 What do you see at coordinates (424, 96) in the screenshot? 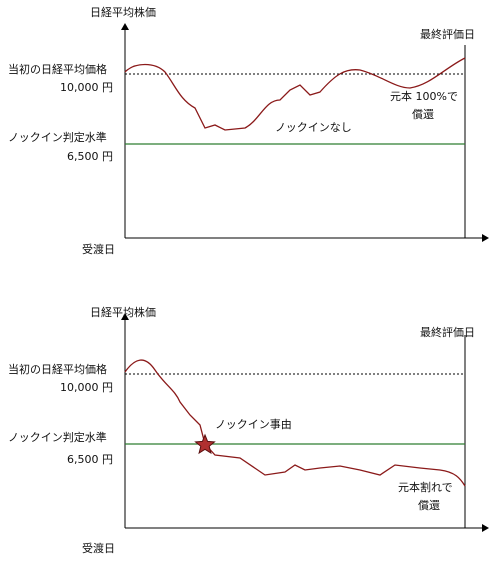
I see `annotation: 元本 100%で` at bounding box center [424, 96].